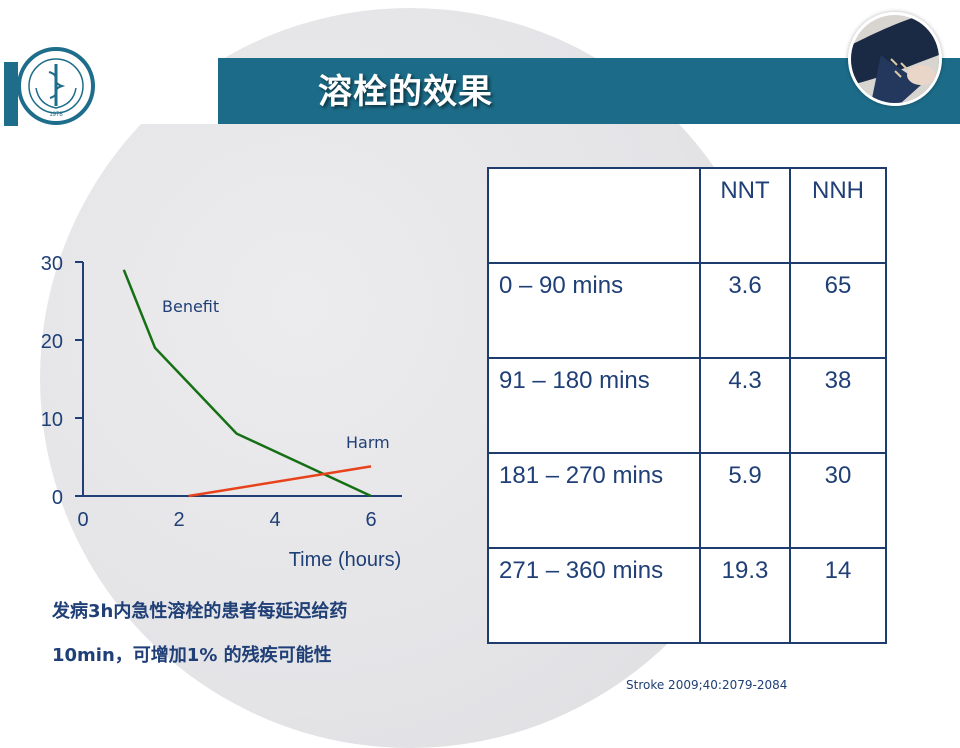  Describe the element at coordinates (594, 310) in the screenshot. I see `table-cell-range: 0 – 90 mins` at that location.